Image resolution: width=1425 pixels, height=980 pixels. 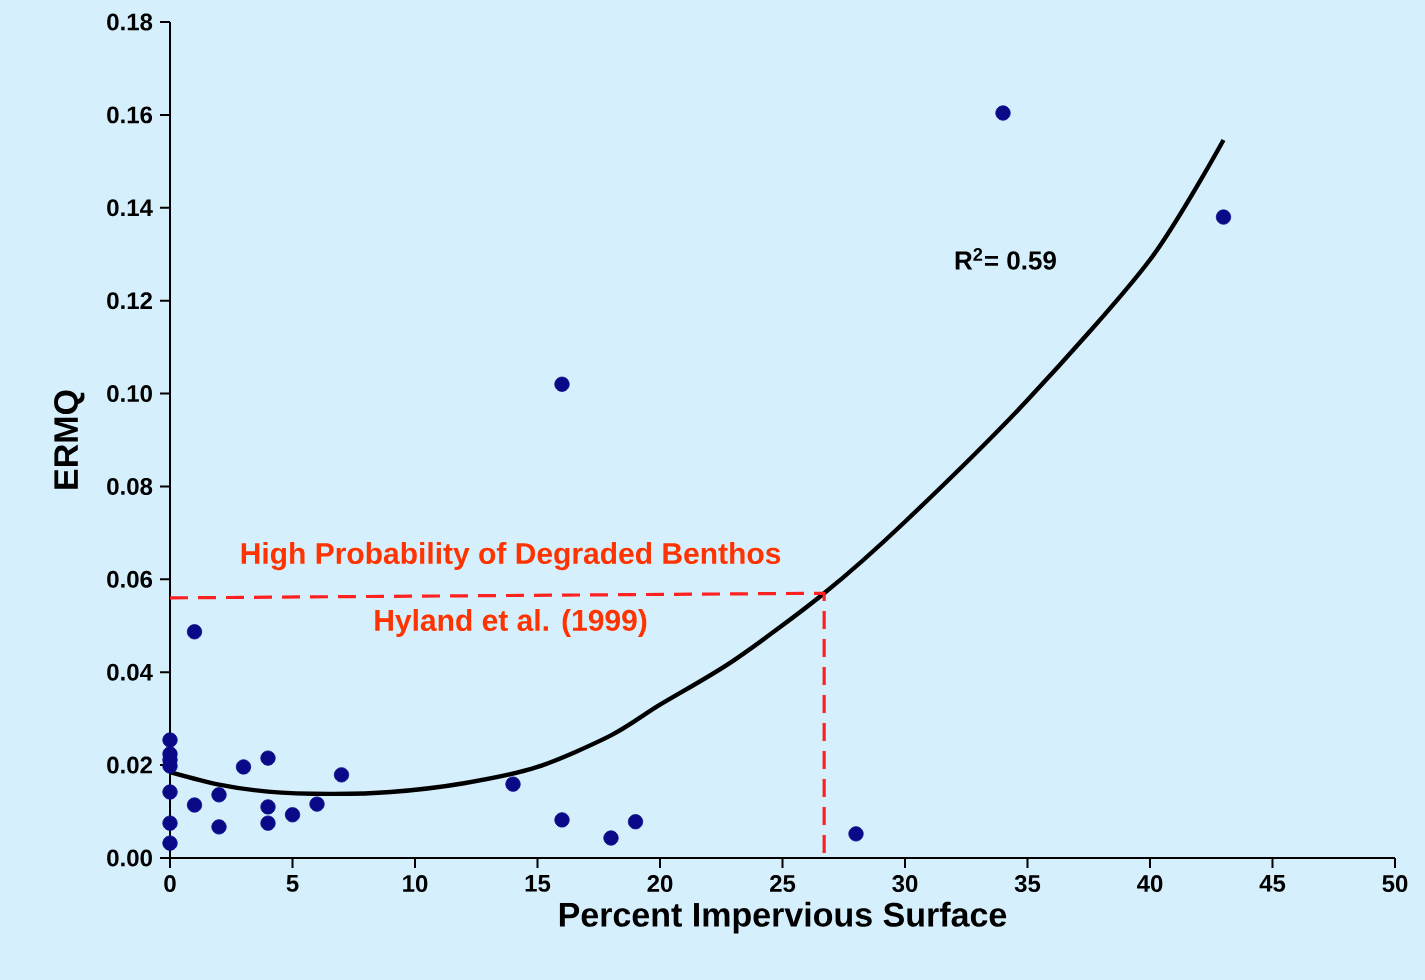 What do you see at coordinates (783, 884) in the screenshot?
I see `x-tick-label: 25` at bounding box center [783, 884].